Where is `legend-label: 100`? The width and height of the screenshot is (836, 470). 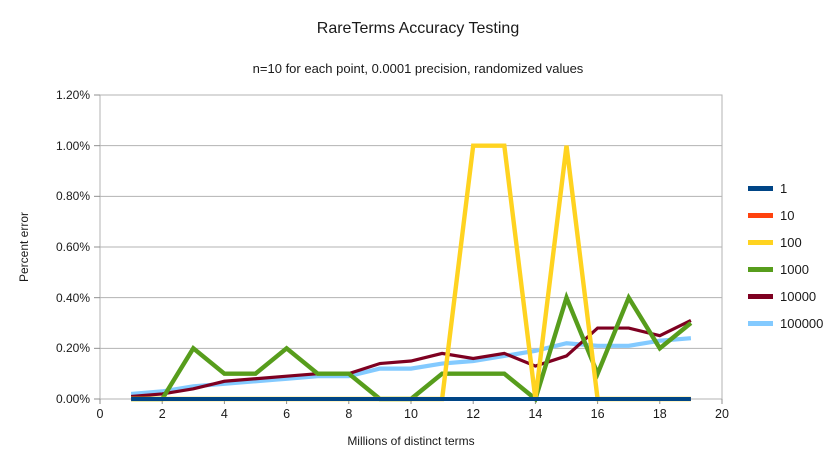 legend-label: 100 is located at coordinates (791, 242).